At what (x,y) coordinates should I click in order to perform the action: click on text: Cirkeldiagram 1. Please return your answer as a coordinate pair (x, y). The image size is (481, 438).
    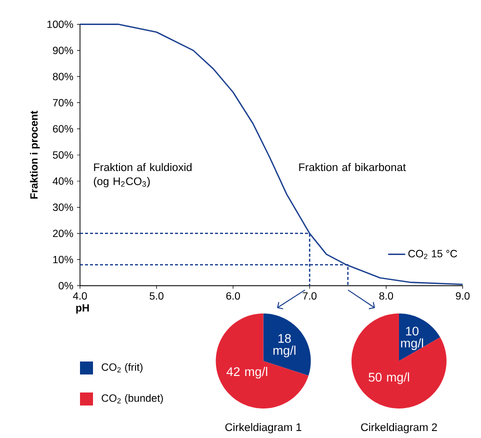
    Looking at the image, I should click on (263, 428).